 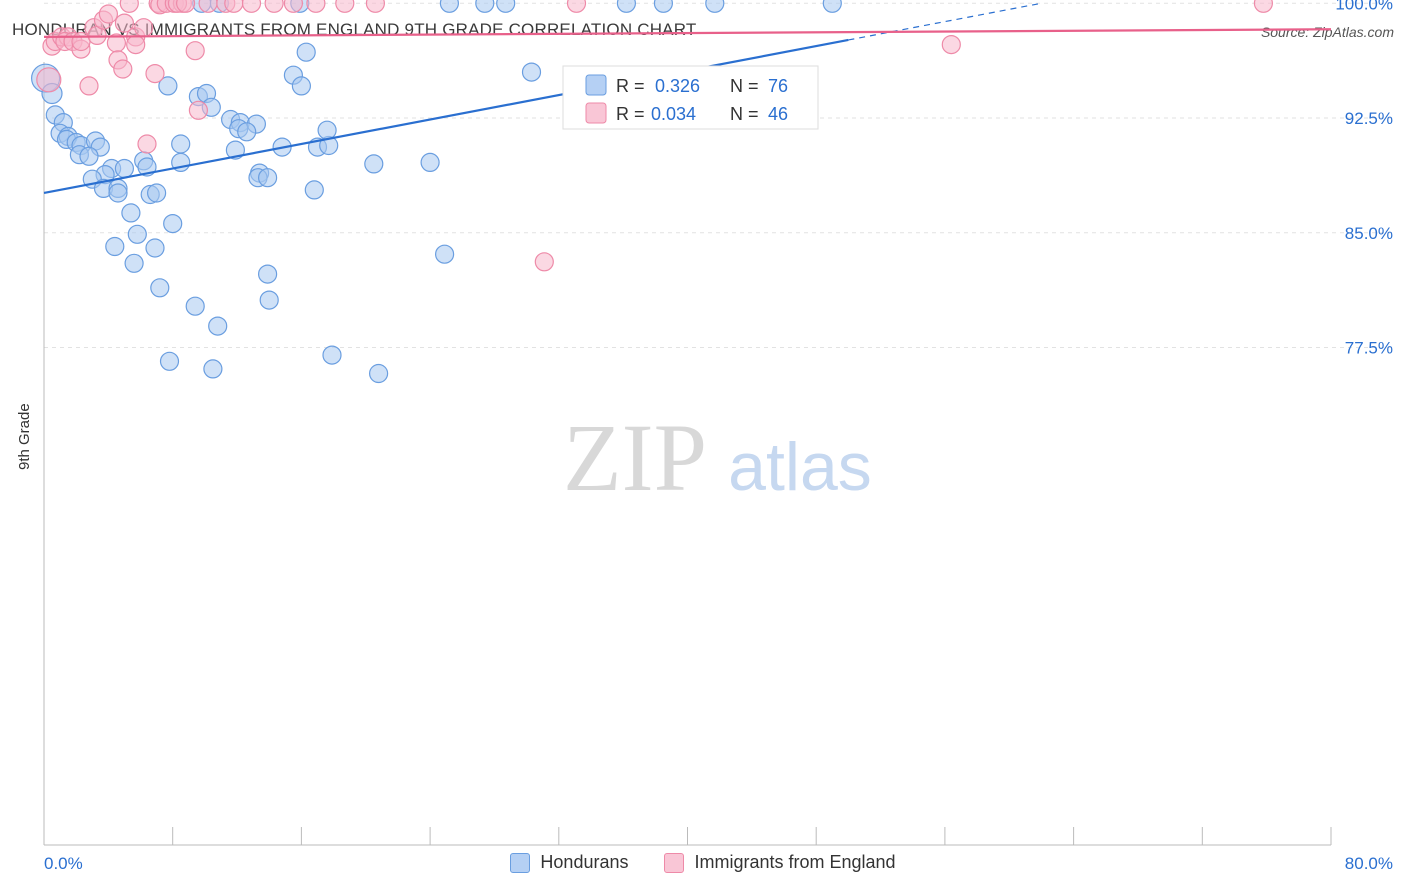 What do you see at coordinates (520, 862) in the screenshot?
I see `legend-swatch-blue` at bounding box center [520, 862].